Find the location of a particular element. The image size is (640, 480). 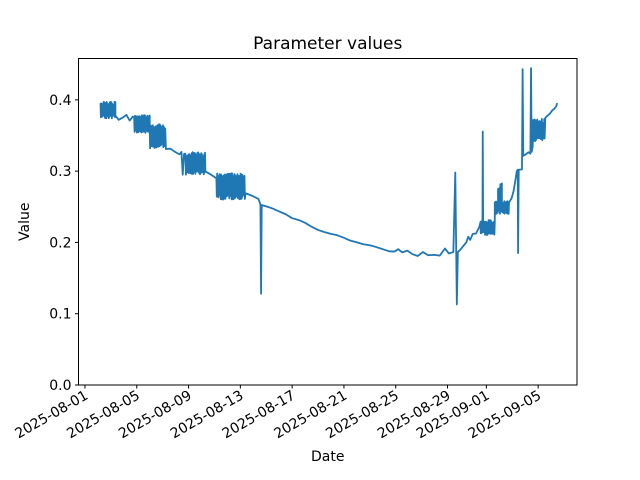

x-axis-label: Date is located at coordinates (327, 457).